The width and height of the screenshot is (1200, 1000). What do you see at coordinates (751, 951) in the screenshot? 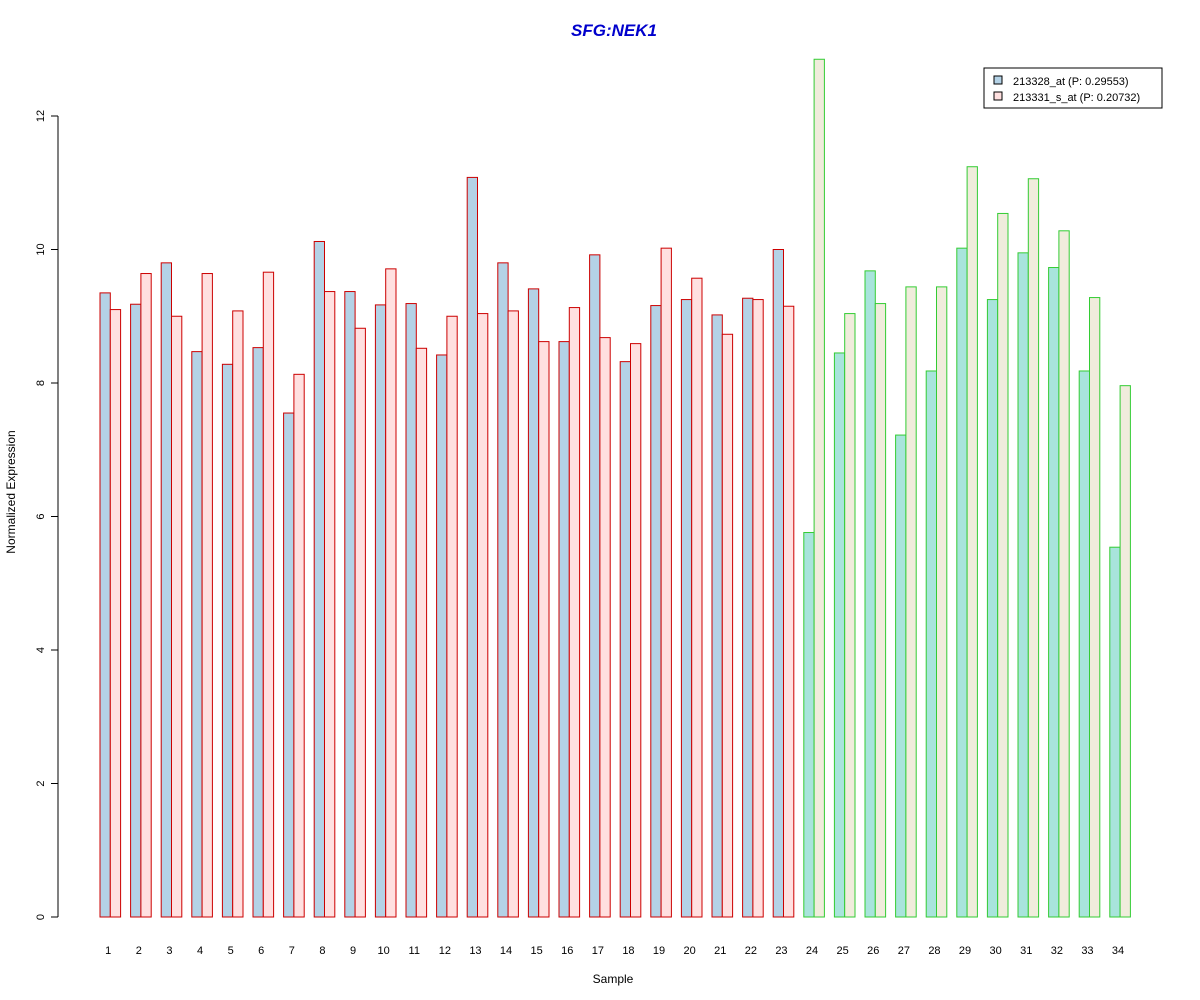
I see `x-tick-label: 22` at bounding box center [751, 951].